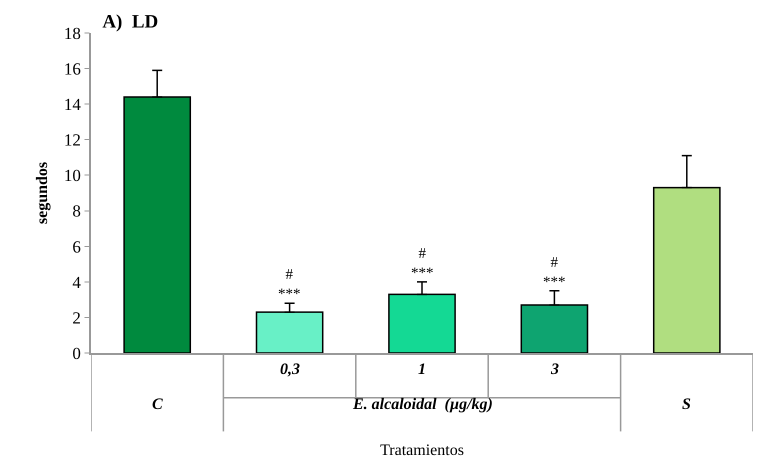 Image resolution: width=758 pixels, height=467 pixels. What do you see at coordinates (72, 140) in the screenshot?
I see `y-tick-label: 12` at bounding box center [72, 140].